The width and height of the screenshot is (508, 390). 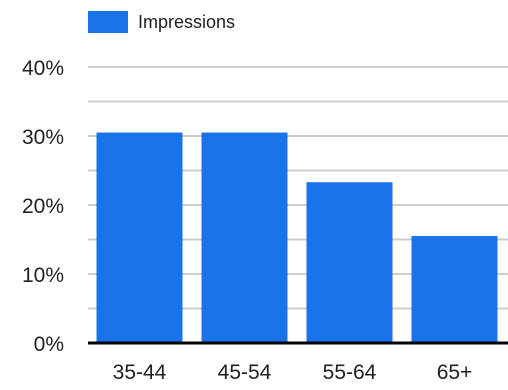 What do you see at coordinates (245, 372) in the screenshot?
I see `x-tick-label: 45-54` at bounding box center [245, 372].